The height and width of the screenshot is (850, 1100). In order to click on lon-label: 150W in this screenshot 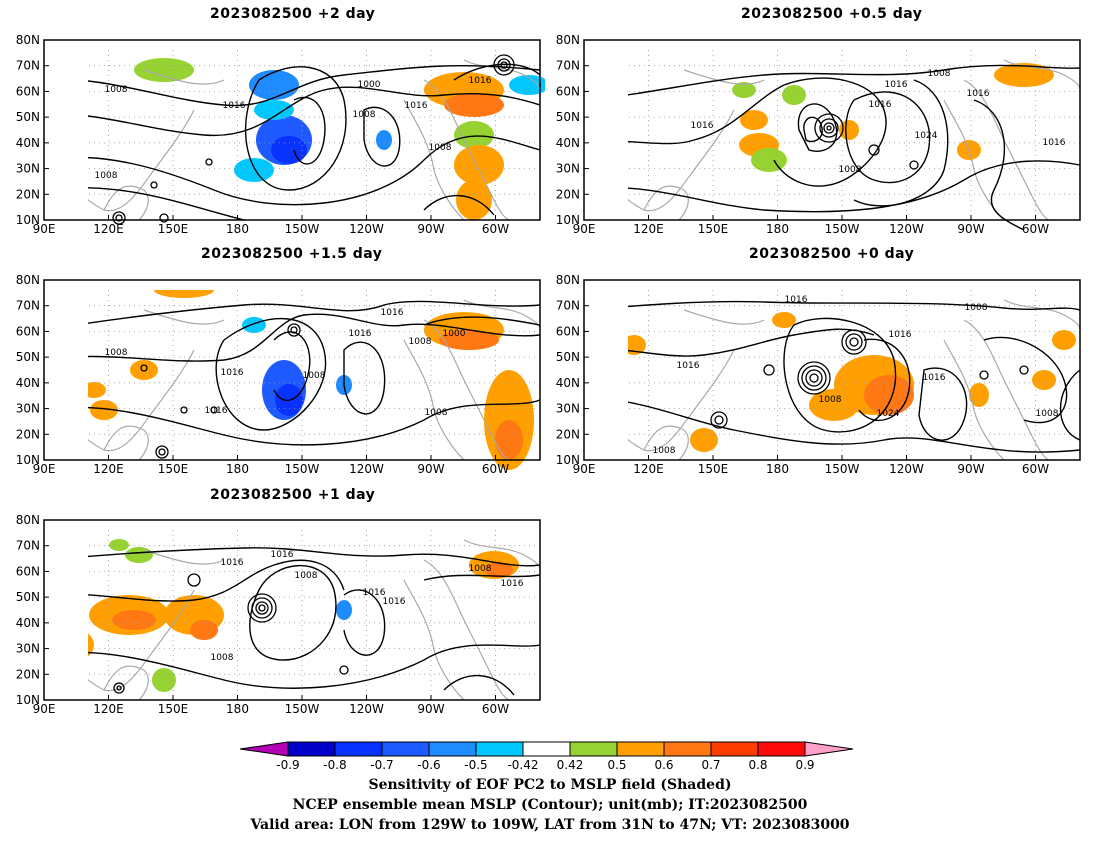, I will do `click(302, 228)`.